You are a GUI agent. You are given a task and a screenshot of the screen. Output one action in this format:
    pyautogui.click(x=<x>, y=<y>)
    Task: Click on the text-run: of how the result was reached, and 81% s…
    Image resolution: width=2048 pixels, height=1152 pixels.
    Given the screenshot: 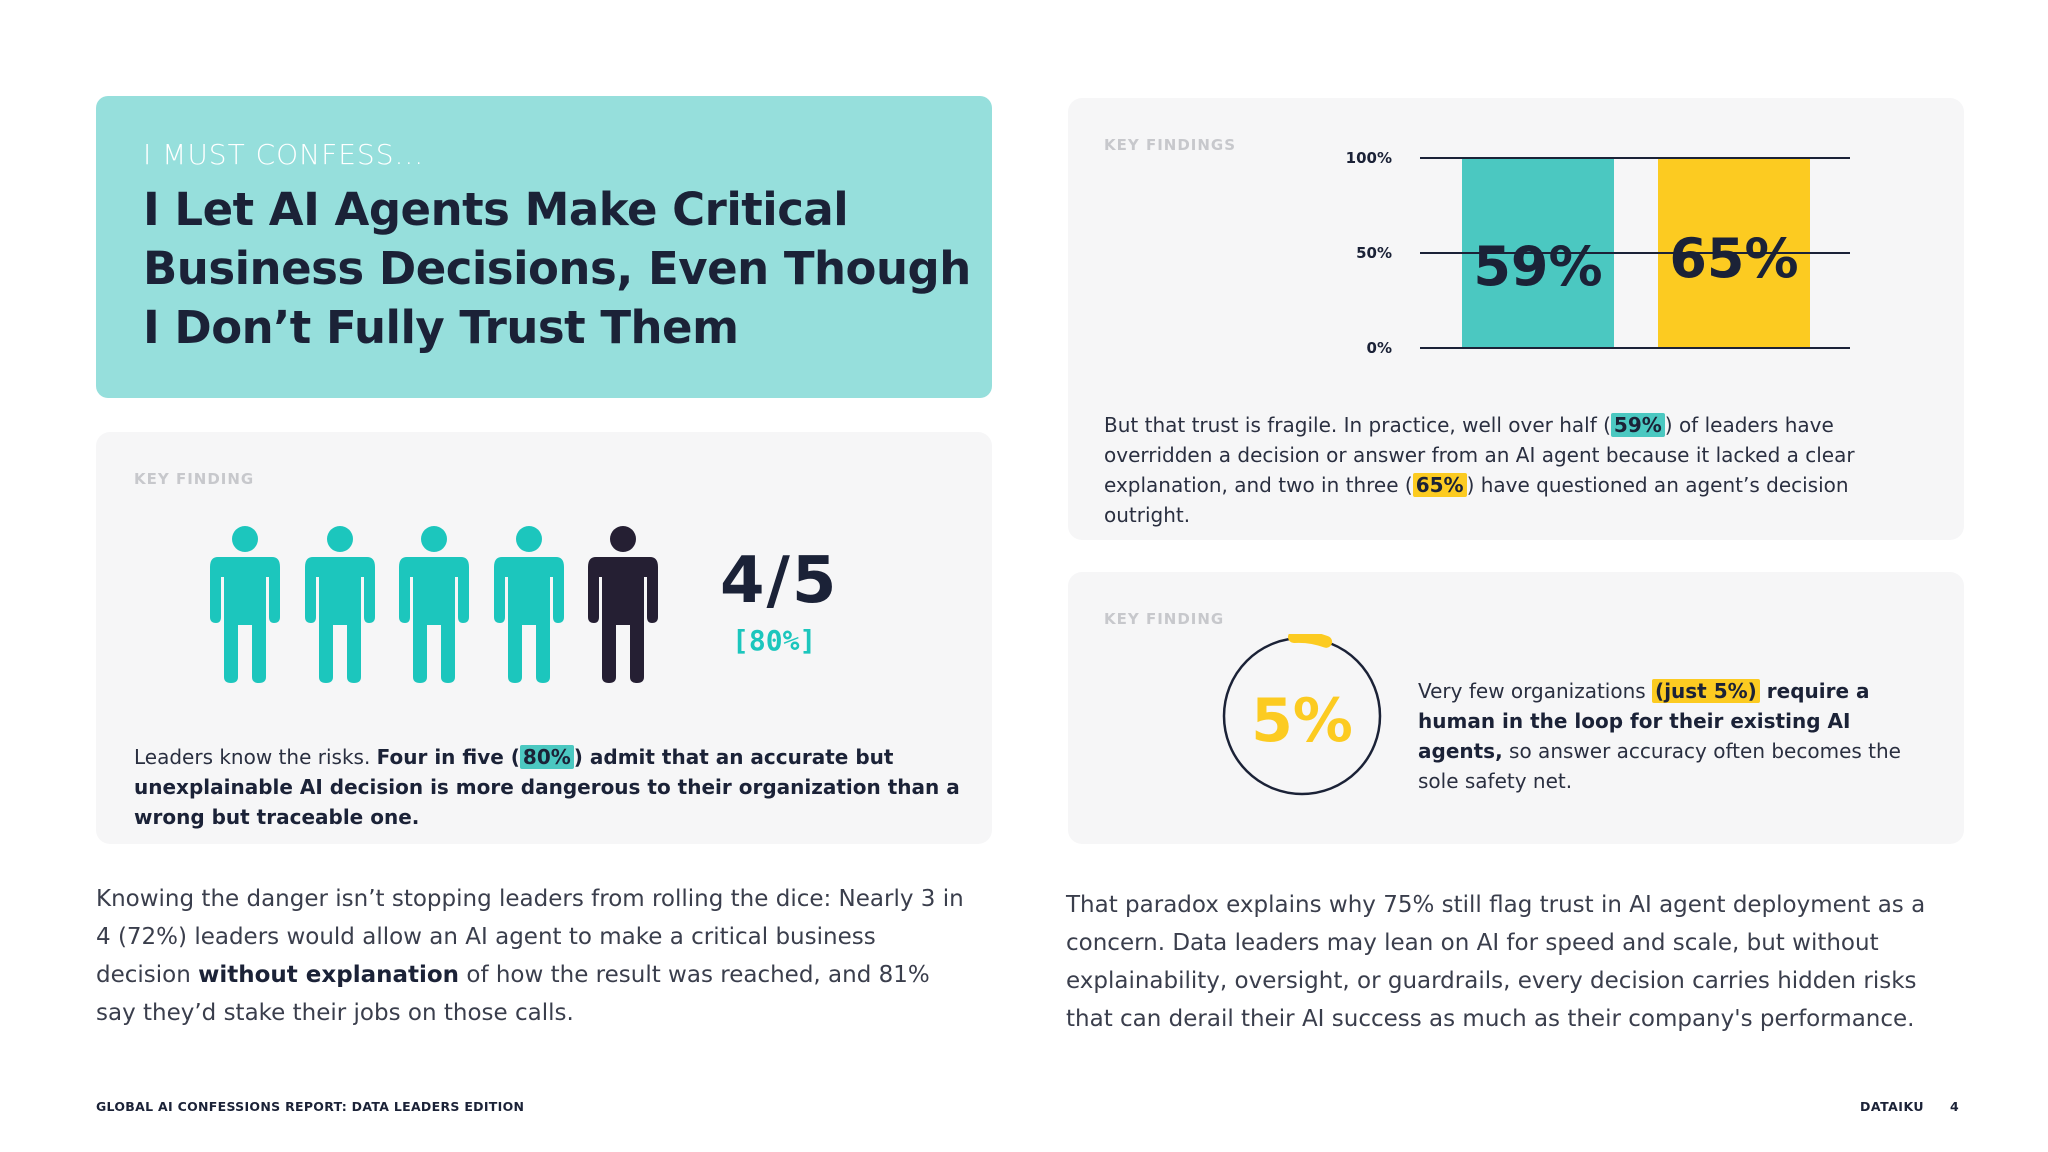 What is the action you would take?
    pyautogui.click(x=513, y=994)
    